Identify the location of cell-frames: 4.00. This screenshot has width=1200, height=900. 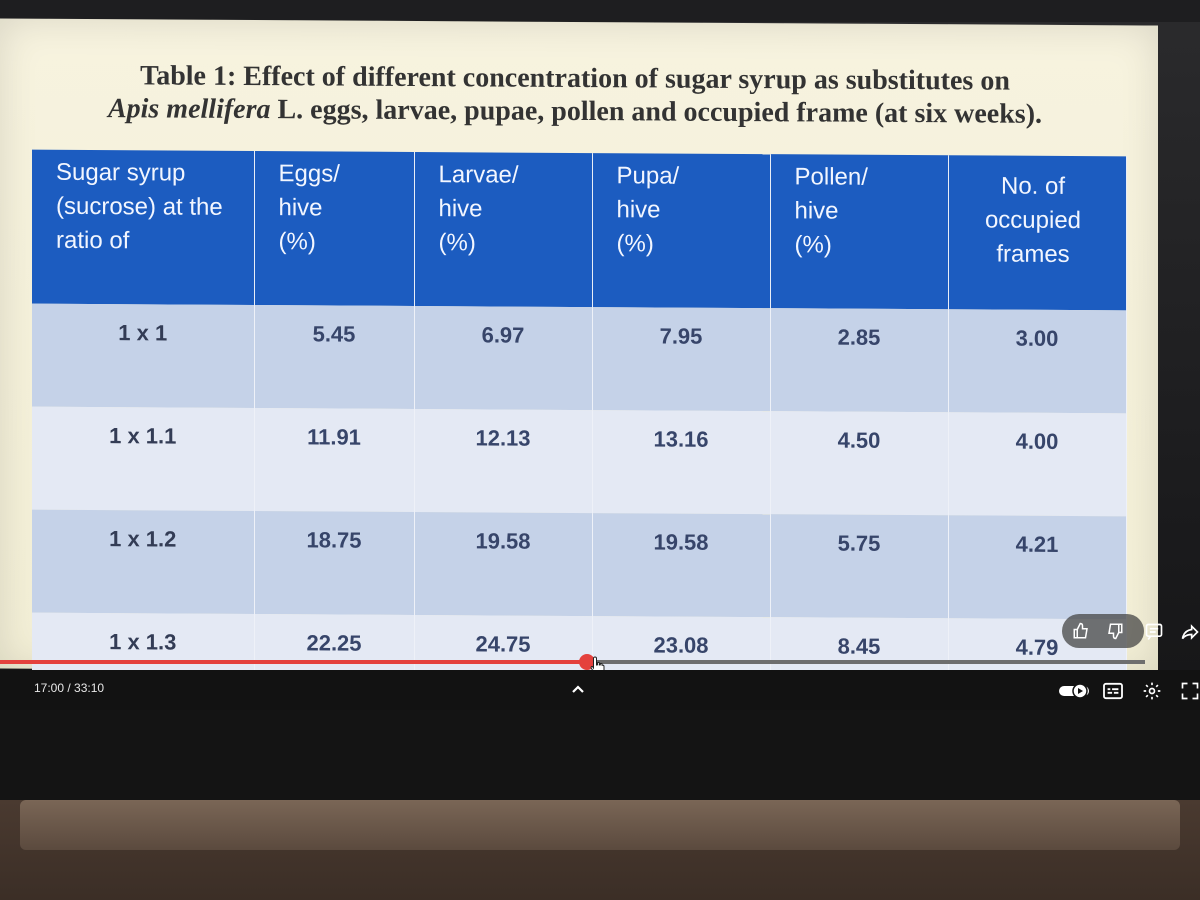
(1037, 464).